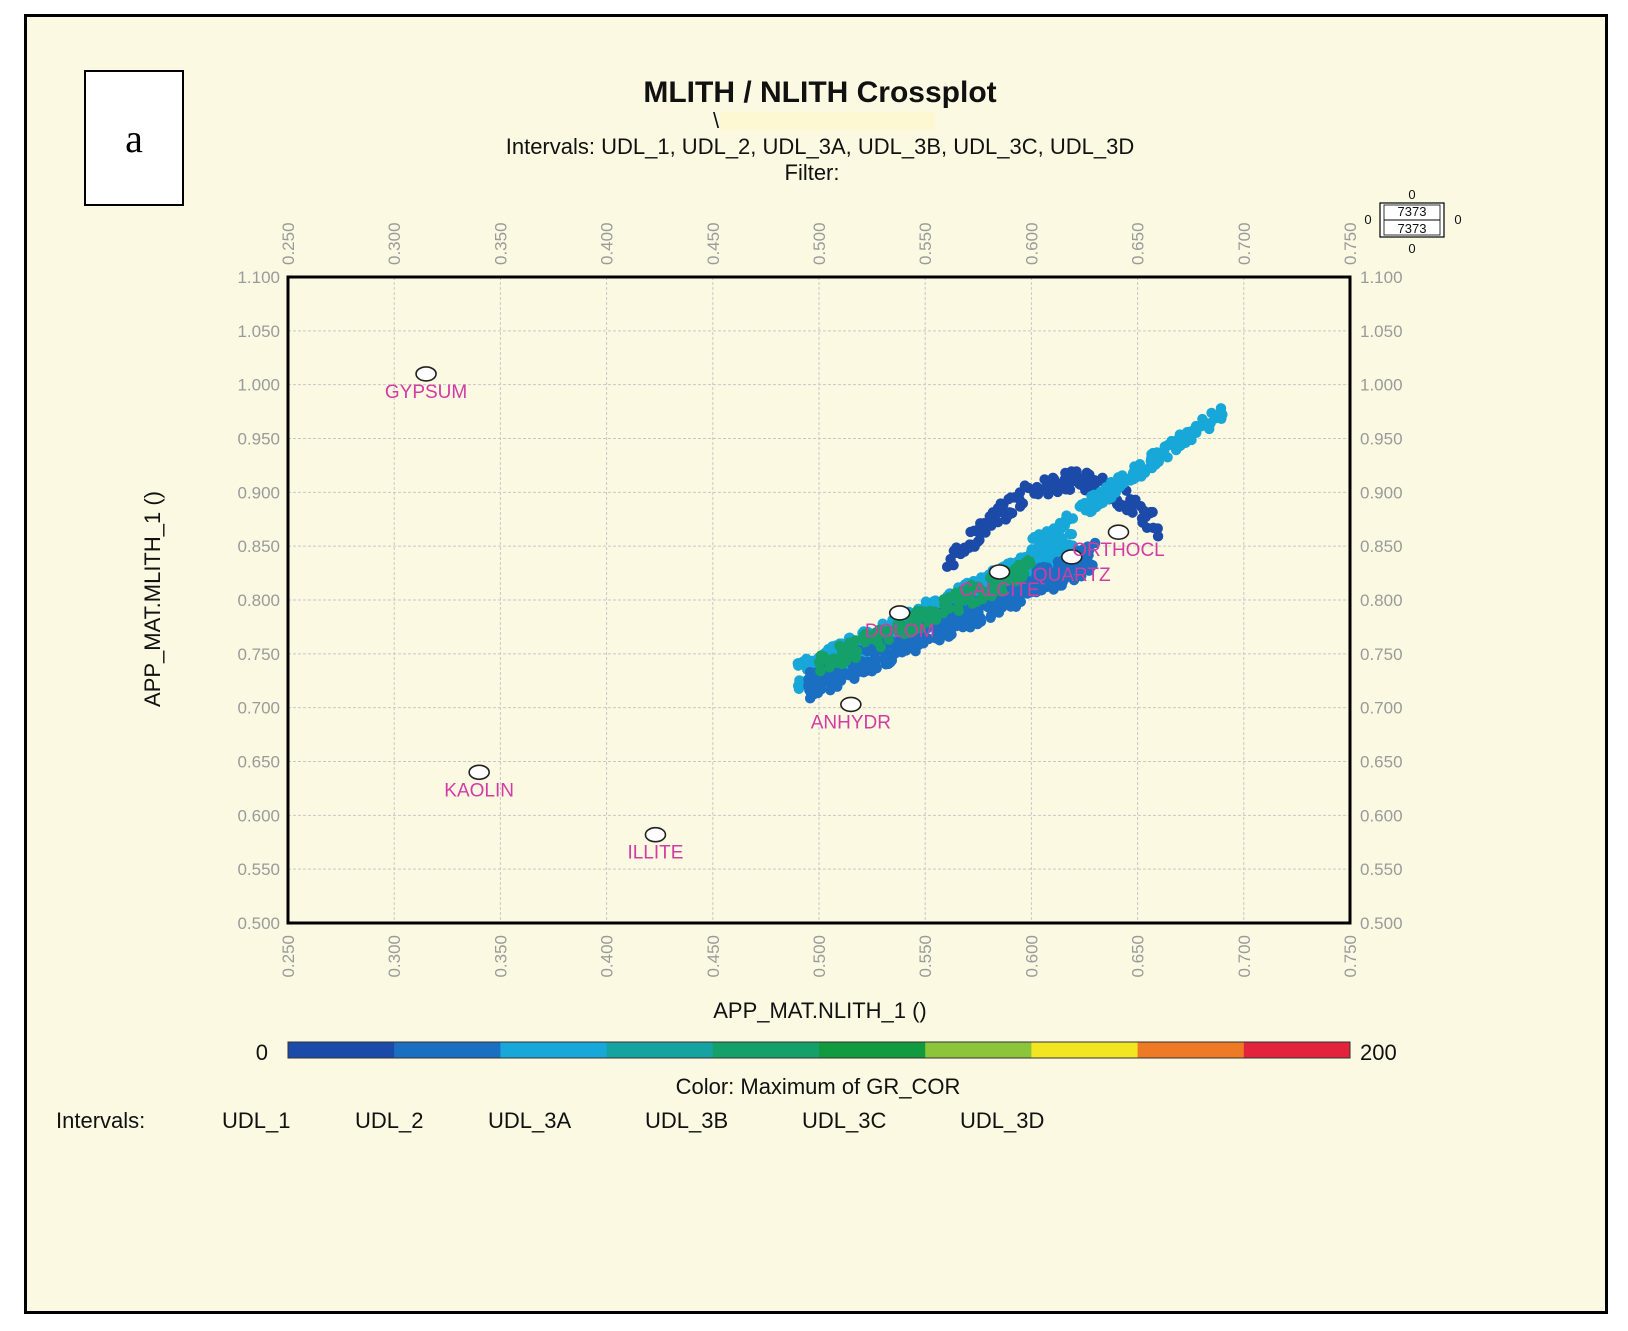 Image resolution: width=1628 pixels, height=1331 pixels. Describe the element at coordinates (1350, 956) in the screenshot. I see `x-tick-bottom: 0.750` at that location.